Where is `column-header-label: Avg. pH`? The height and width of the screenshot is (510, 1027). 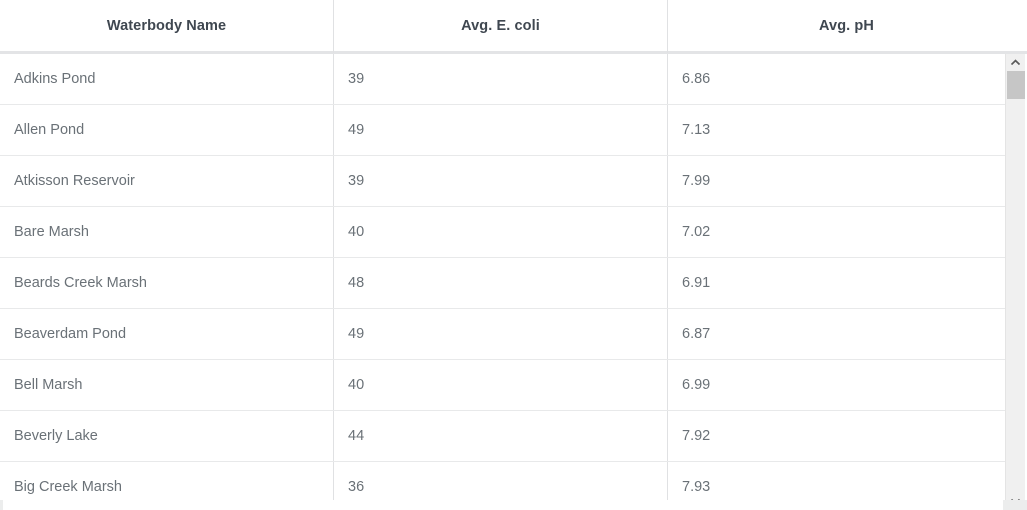 column-header-label: Avg. pH is located at coordinates (846, 25).